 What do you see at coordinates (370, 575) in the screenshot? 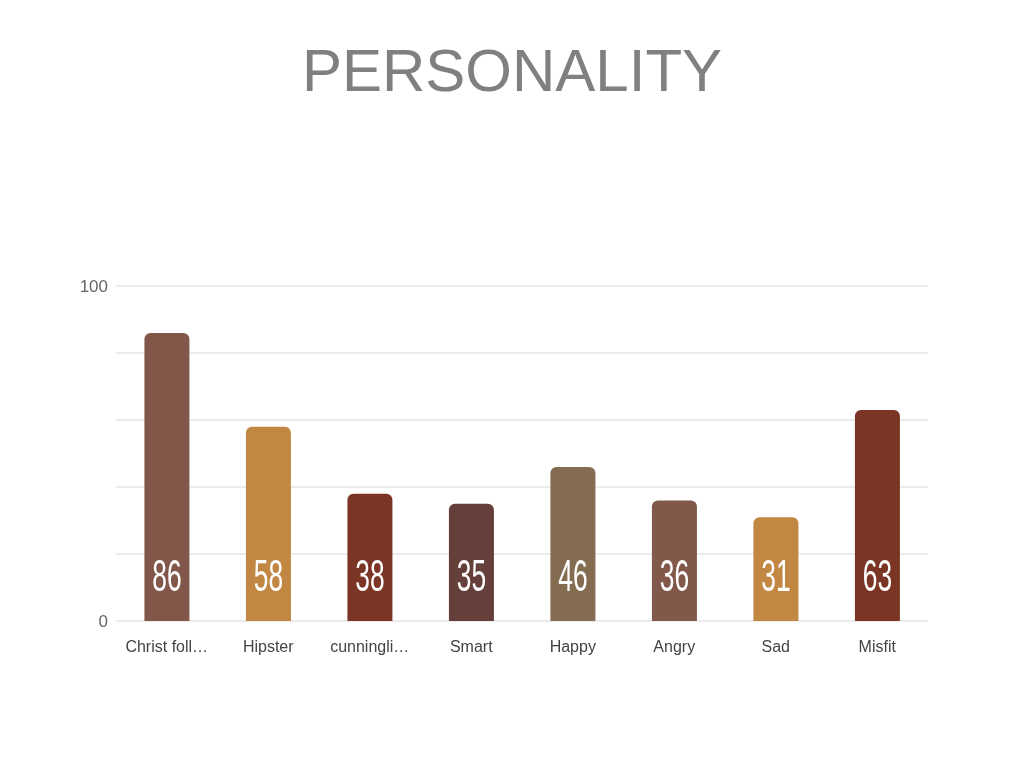
I see `data-label: 38` at bounding box center [370, 575].